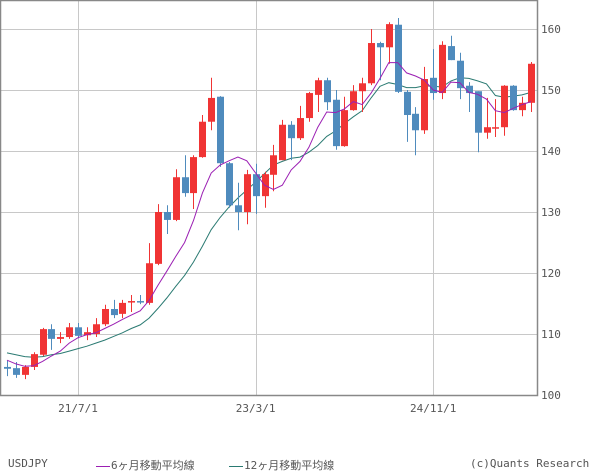  I want to click on ma12-swatch-icon, so click(236, 466).